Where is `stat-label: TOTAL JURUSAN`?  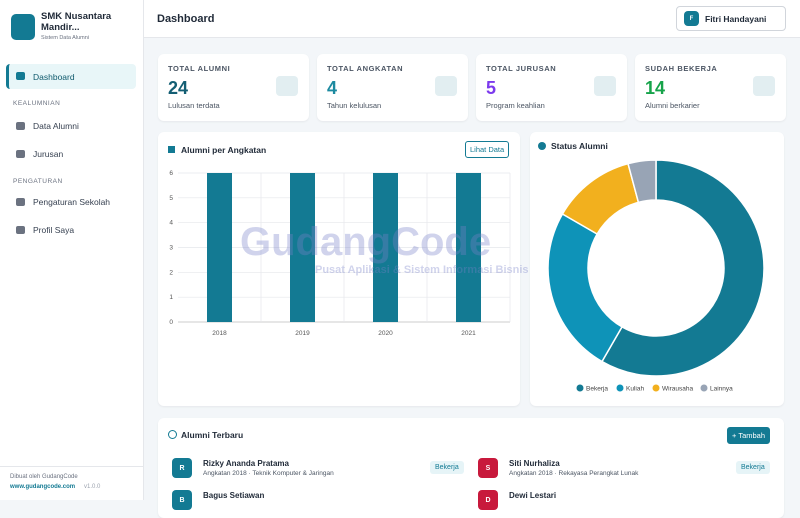 stat-label: TOTAL JURUSAN is located at coordinates (521, 68).